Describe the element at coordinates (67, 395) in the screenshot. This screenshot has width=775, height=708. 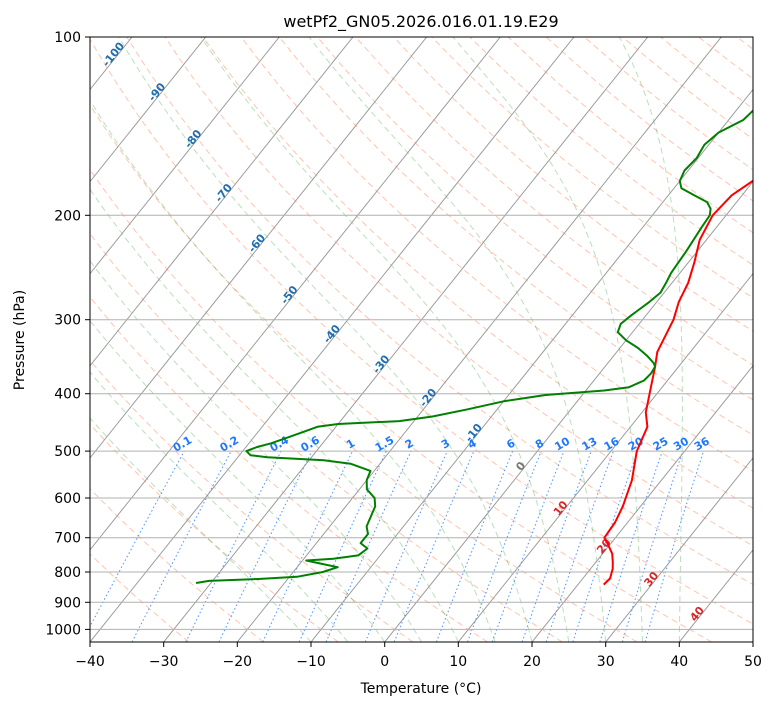
I see `y-tick-label: 400` at that location.